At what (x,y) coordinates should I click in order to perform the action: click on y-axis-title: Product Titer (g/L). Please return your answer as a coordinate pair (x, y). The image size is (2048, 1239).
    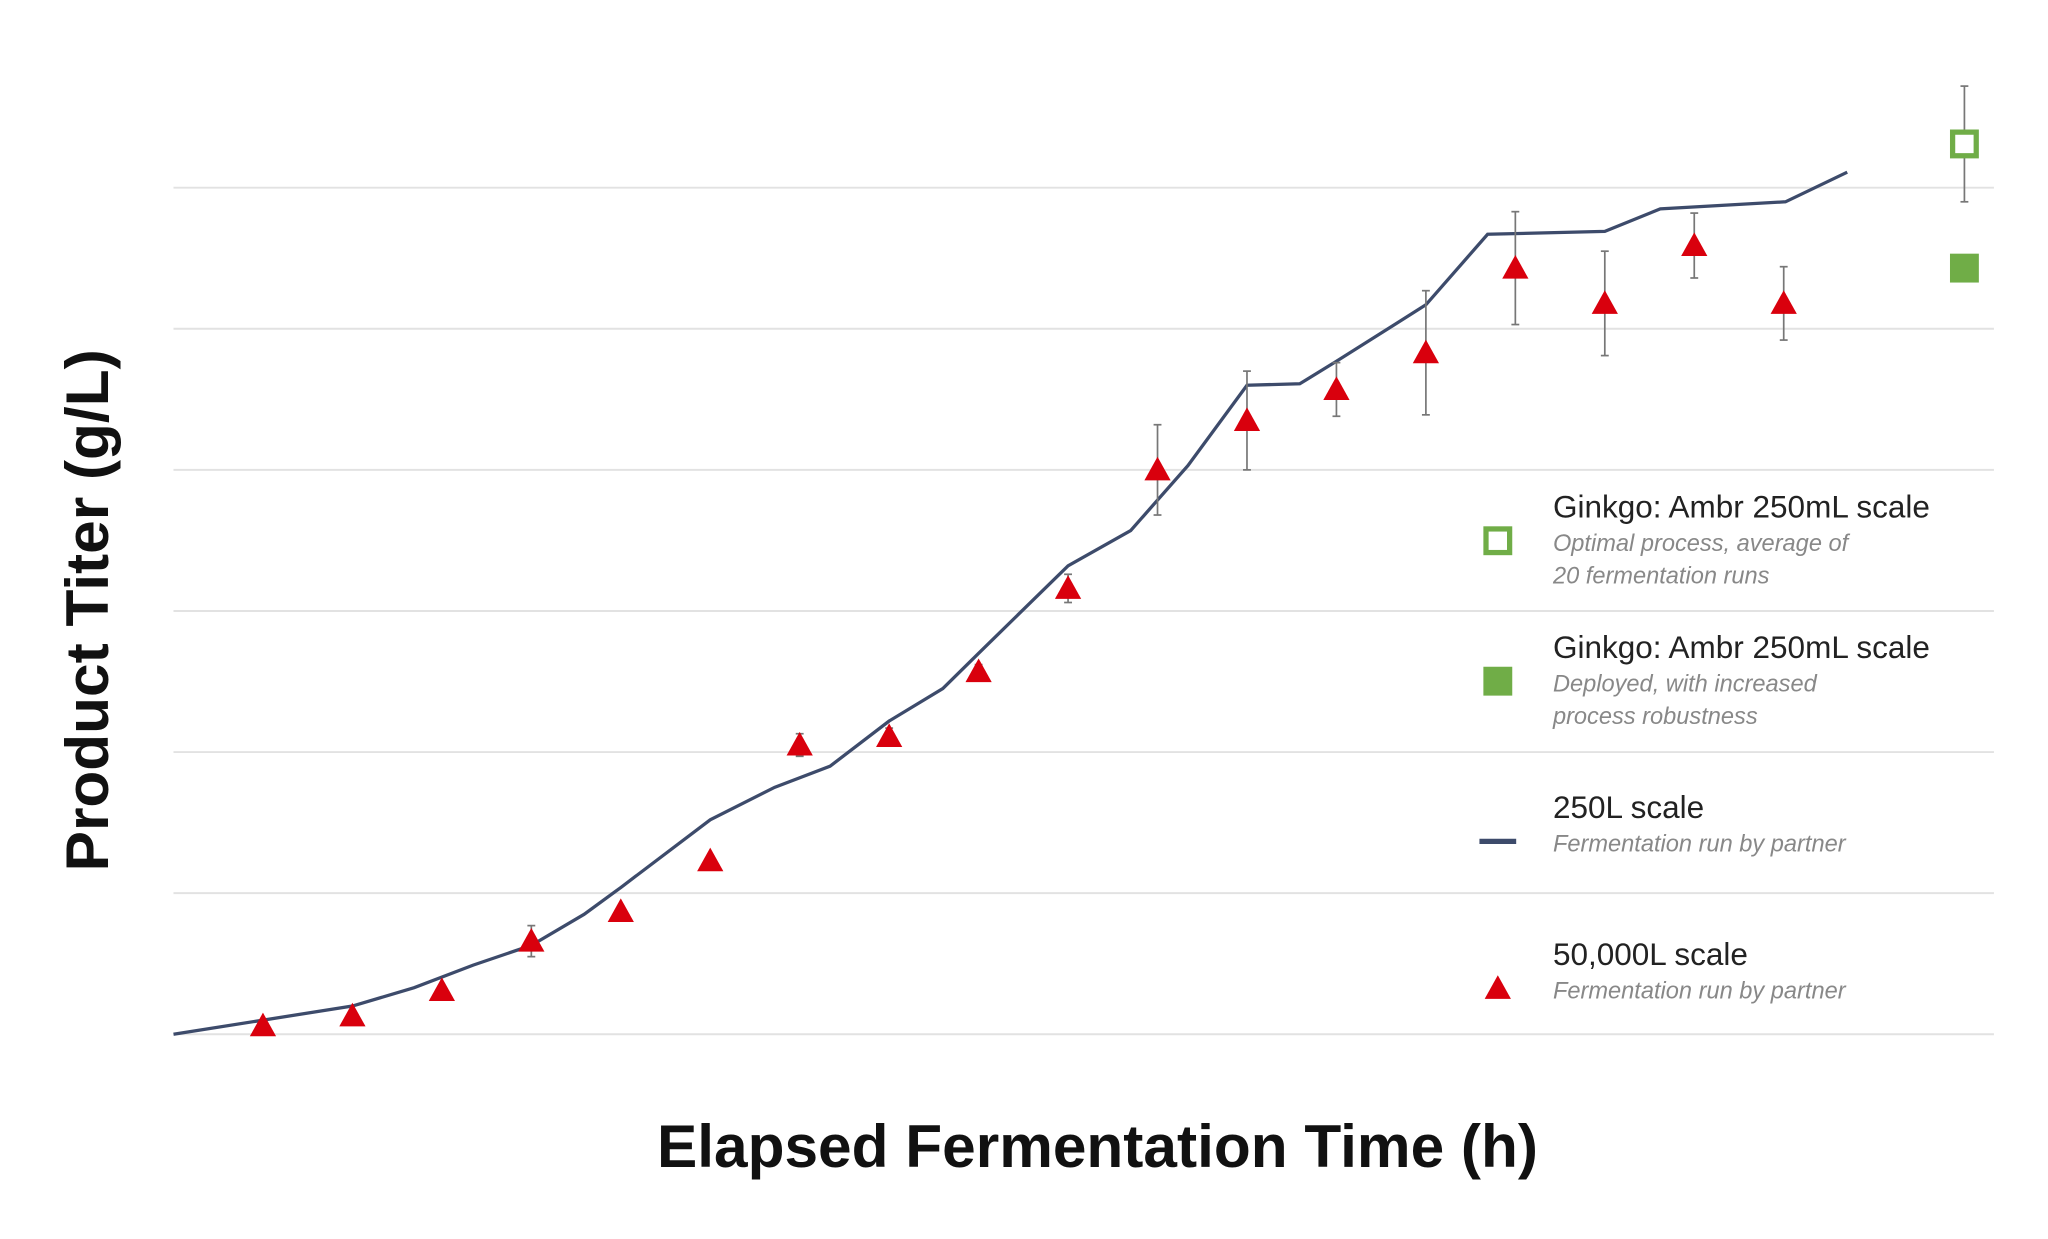
    Looking at the image, I should click on (87, 610).